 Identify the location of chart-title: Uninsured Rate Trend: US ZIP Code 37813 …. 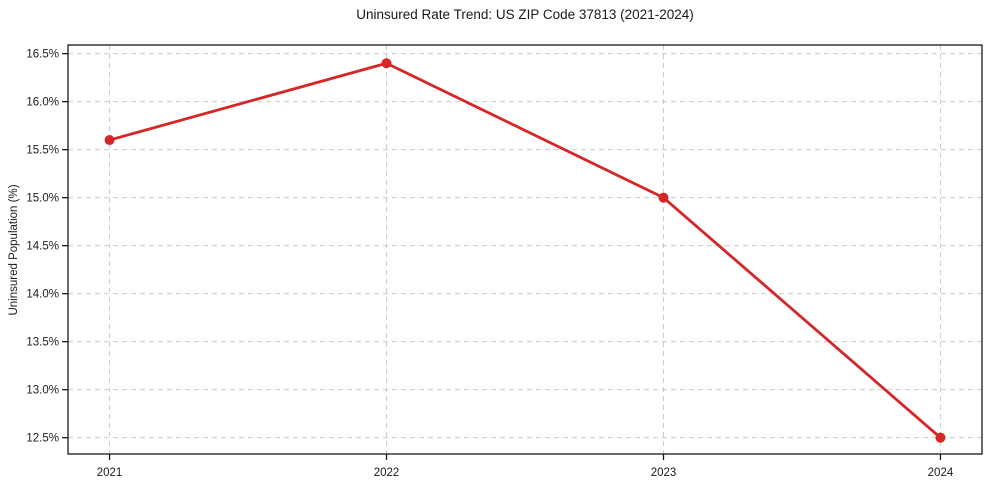
(525, 14).